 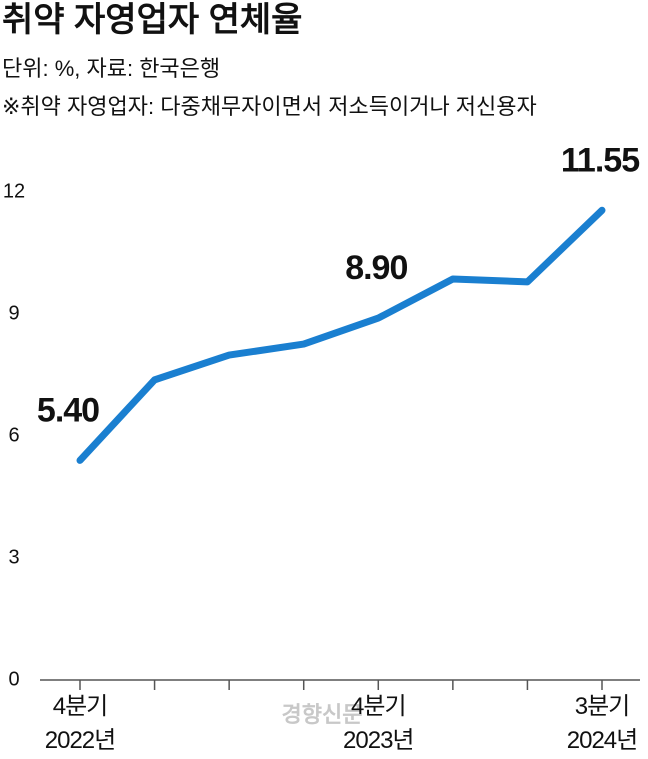 I want to click on data-label: 5.40, so click(x=68, y=410).